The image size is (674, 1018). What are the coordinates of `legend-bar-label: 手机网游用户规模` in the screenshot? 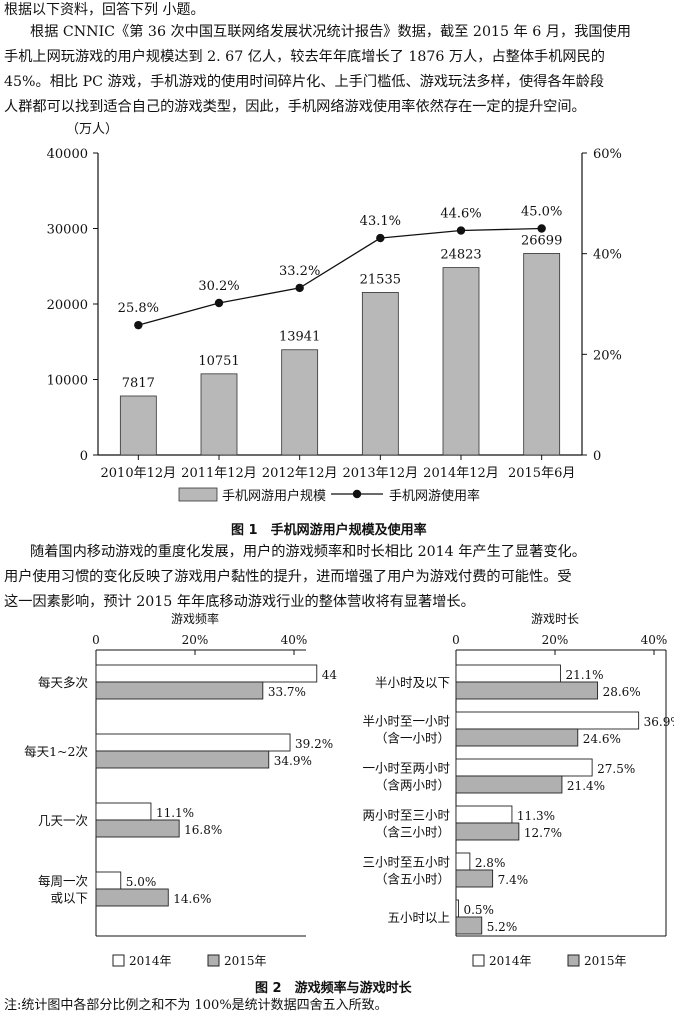 It's located at (274, 496).